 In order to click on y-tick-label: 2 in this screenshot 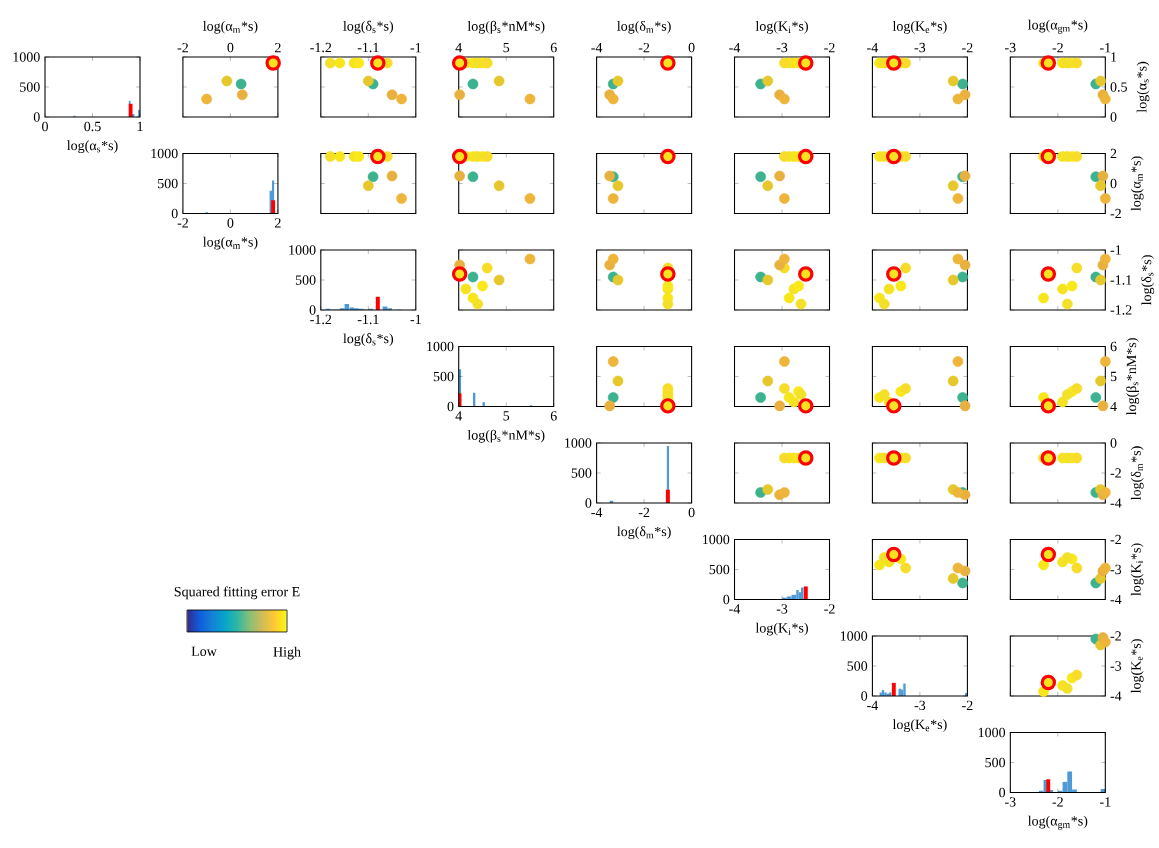, I will do `click(1113, 153)`.